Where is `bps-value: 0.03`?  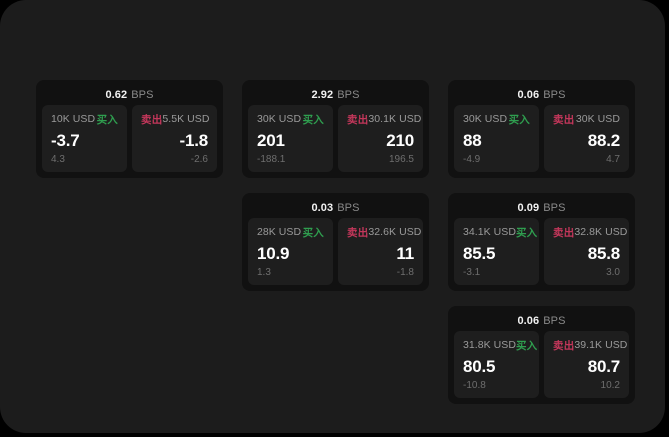
bps-value: 0.03 is located at coordinates (322, 208).